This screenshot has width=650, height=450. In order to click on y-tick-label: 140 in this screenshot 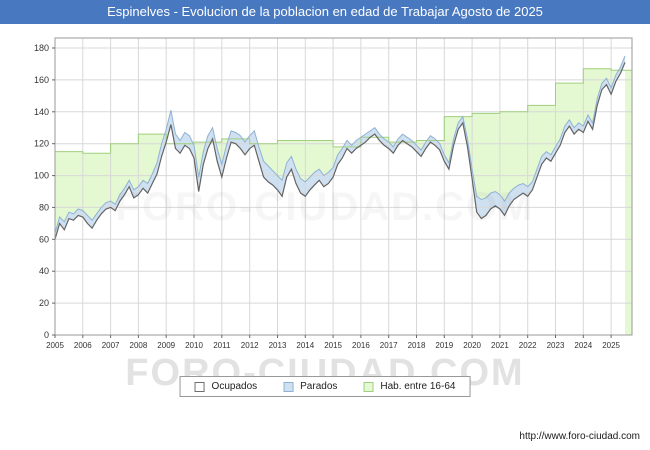, I will do `click(41, 112)`.